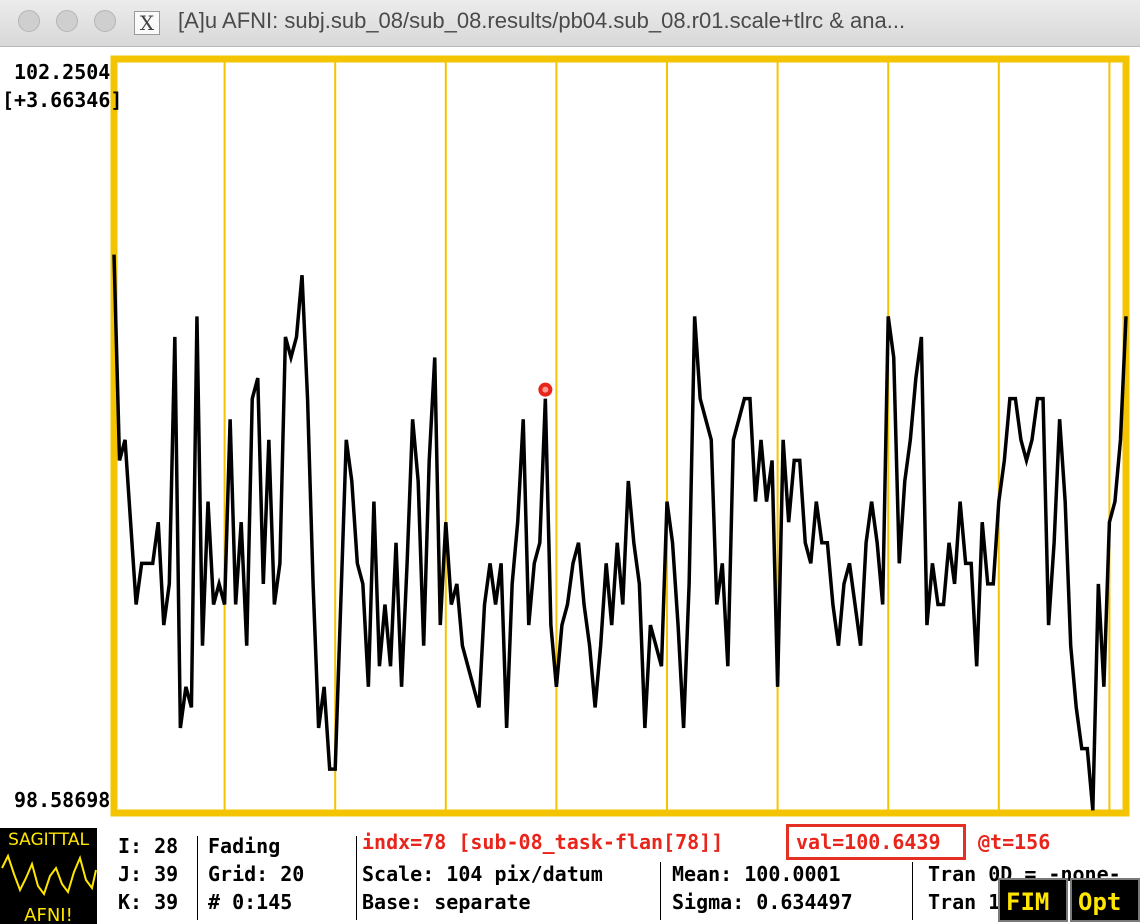 This screenshot has height=924, width=1140. What do you see at coordinates (62, 100) in the screenshot?
I see `graph-range-value: [+3.66346]` at bounding box center [62, 100].